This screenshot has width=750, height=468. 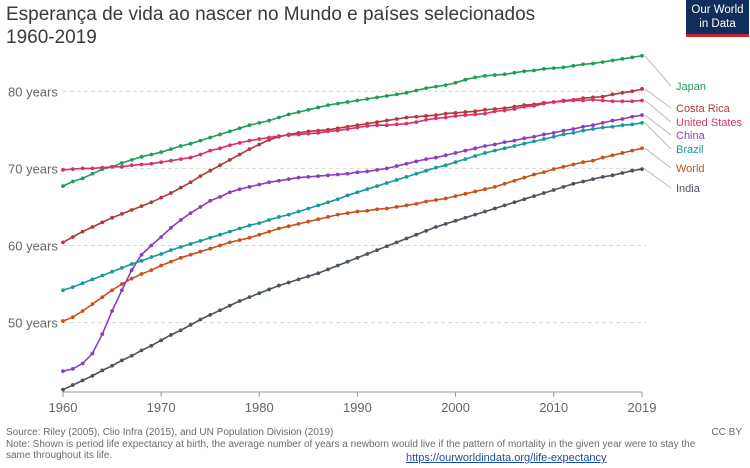 I want to click on series-line-united-states, so click(x=352, y=134).